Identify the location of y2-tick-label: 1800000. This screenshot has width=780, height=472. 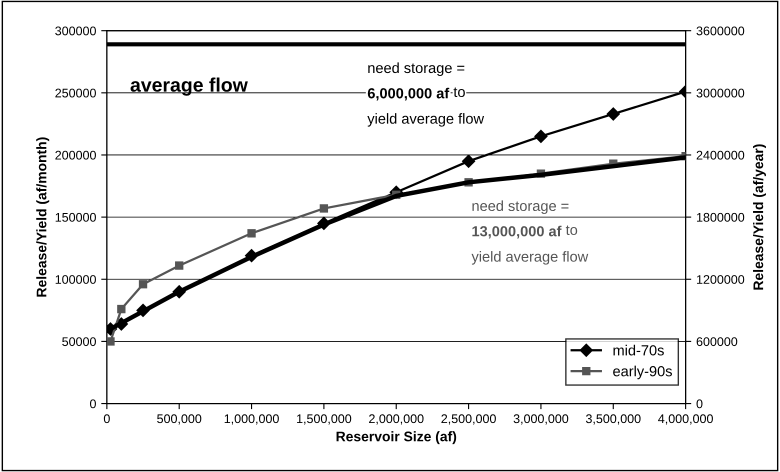
(720, 217).